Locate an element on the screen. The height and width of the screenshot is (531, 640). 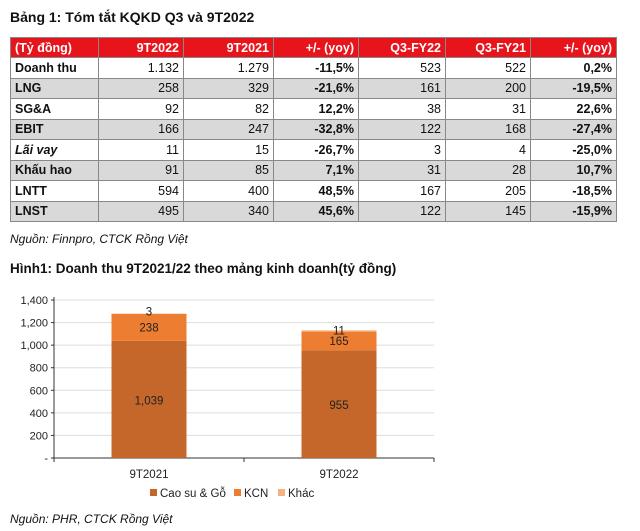
row-label: LNST is located at coordinates (54, 211).